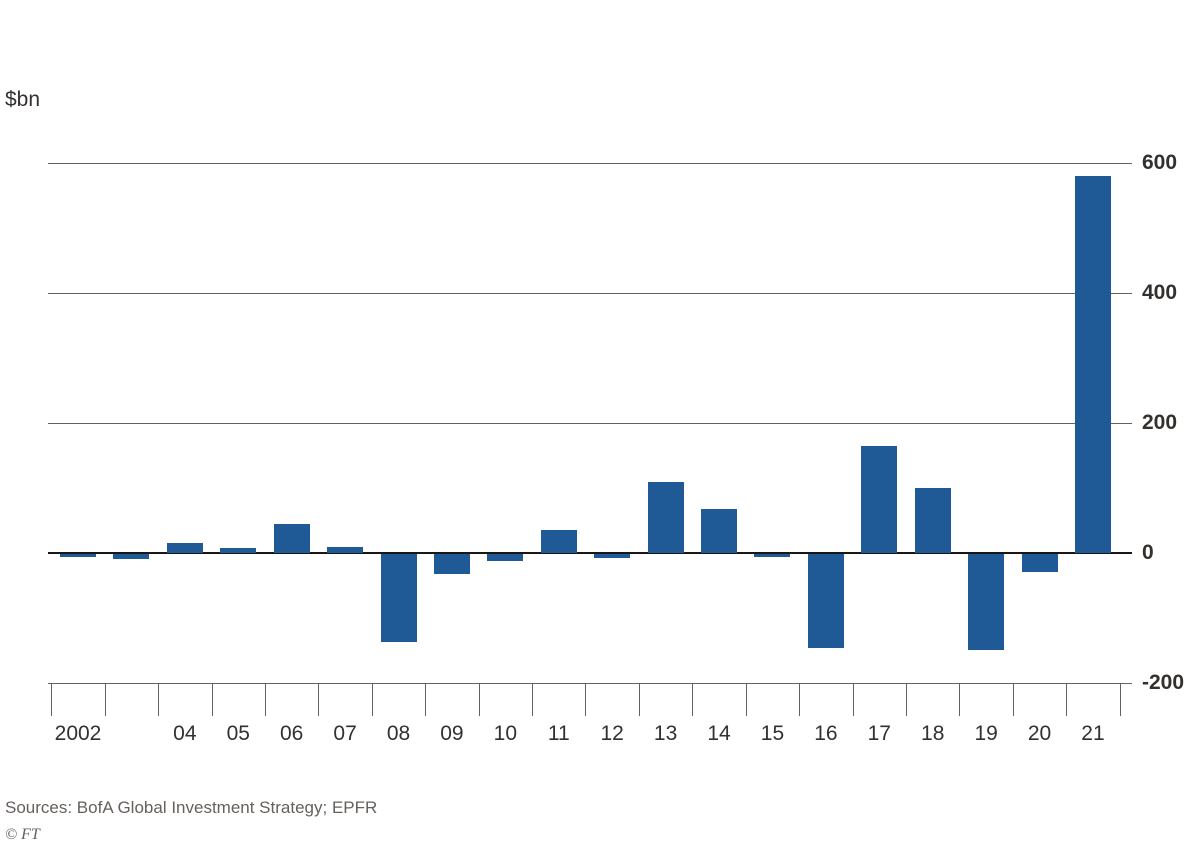 The width and height of the screenshot is (1200, 858). I want to click on ft-copyright: © FT, so click(22, 834).